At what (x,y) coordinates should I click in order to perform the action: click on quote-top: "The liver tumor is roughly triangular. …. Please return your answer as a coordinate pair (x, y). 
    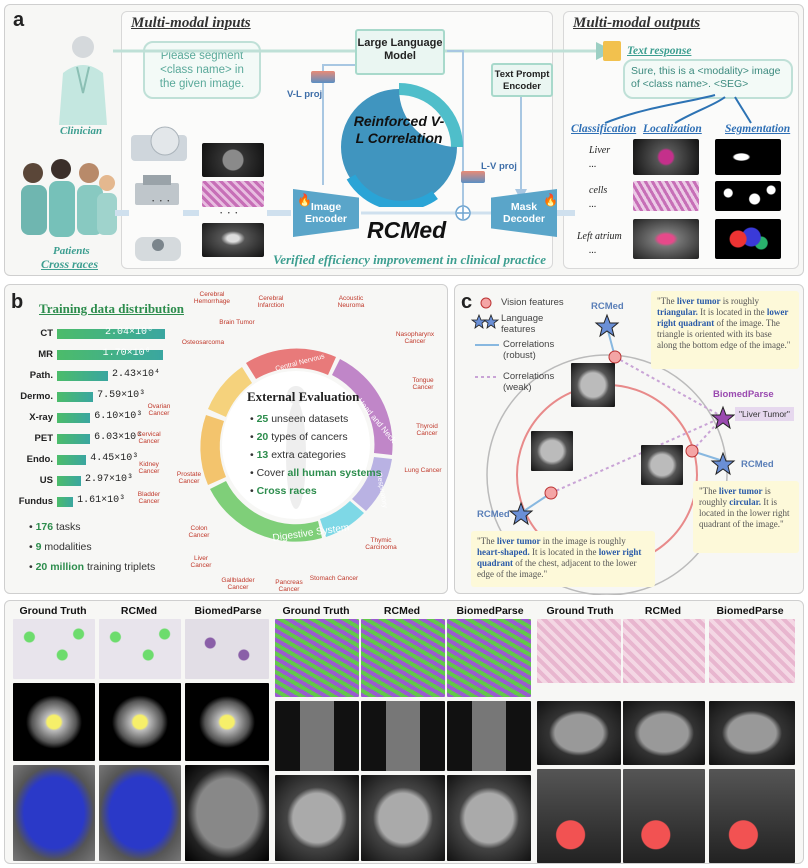
    Looking at the image, I should click on (725, 330).